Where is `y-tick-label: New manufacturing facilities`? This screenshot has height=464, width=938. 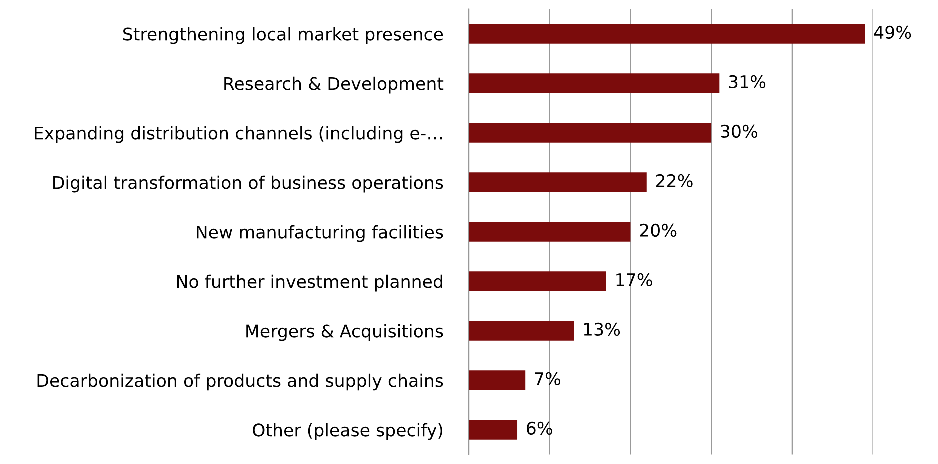
y-tick-label: New manufacturing facilities is located at coordinates (320, 233).